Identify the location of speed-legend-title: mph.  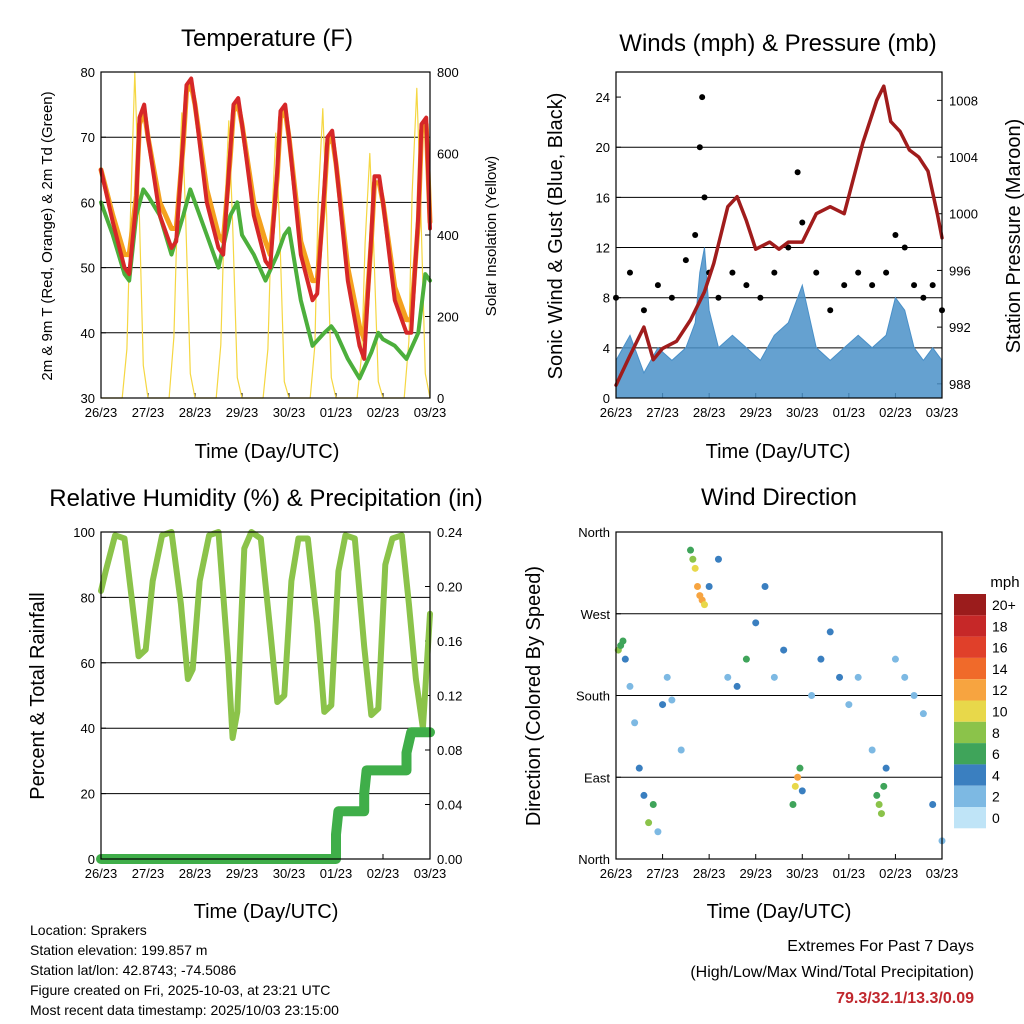
(1004, 582).